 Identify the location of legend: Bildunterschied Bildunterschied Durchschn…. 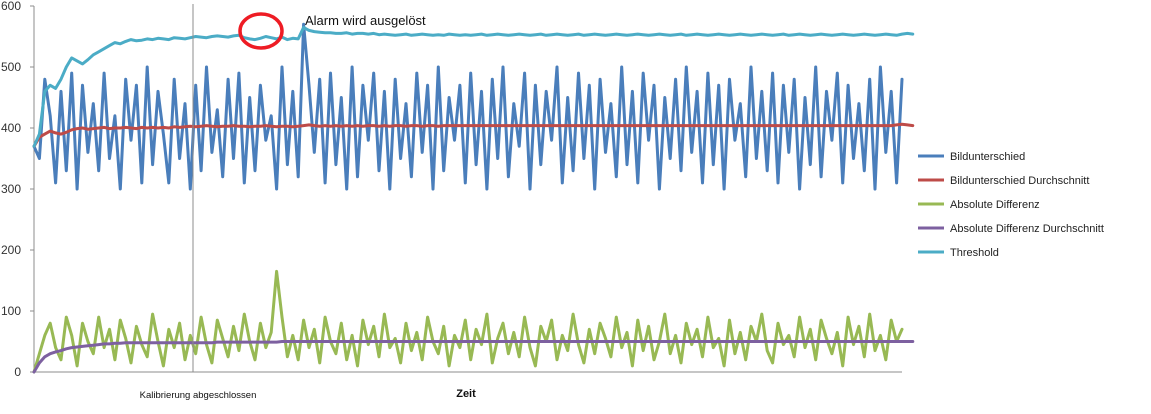
(1011, 205).